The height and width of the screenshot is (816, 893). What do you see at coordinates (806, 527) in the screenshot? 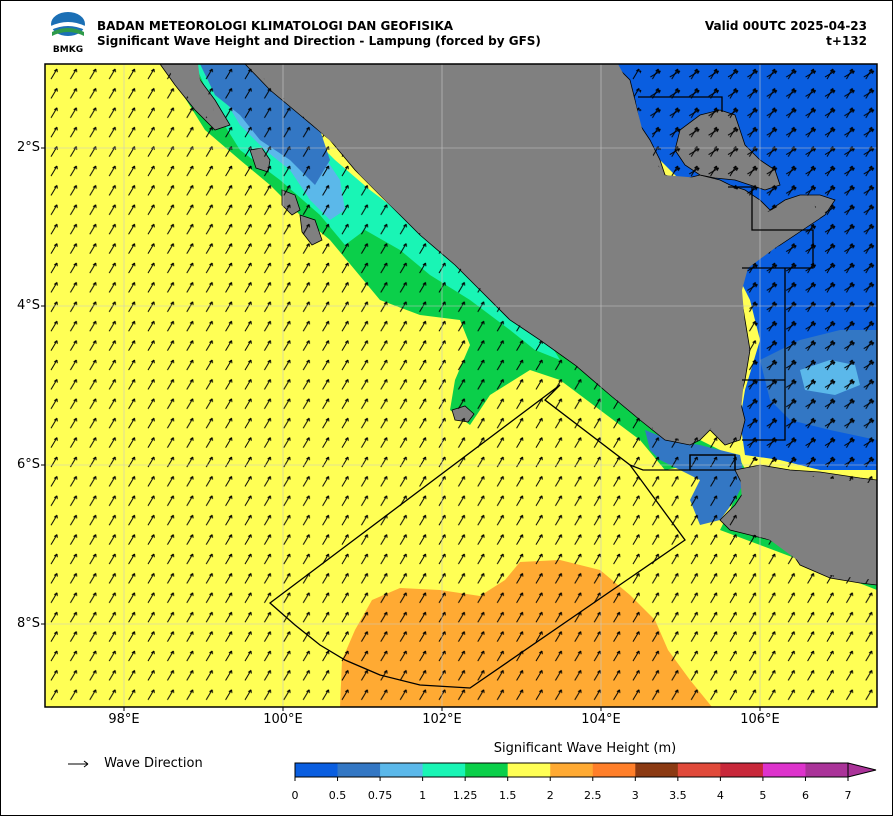
I see `land-java-mask` at bounding box center [806, 527].